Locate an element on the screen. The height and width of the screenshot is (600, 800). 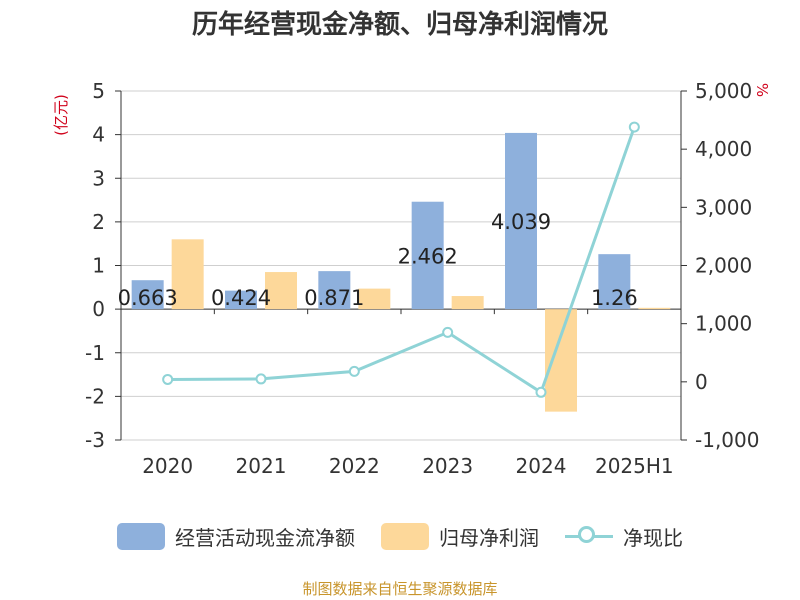
legend-item-net-profit: 归母净利润 is located at coordinates (460, 536).